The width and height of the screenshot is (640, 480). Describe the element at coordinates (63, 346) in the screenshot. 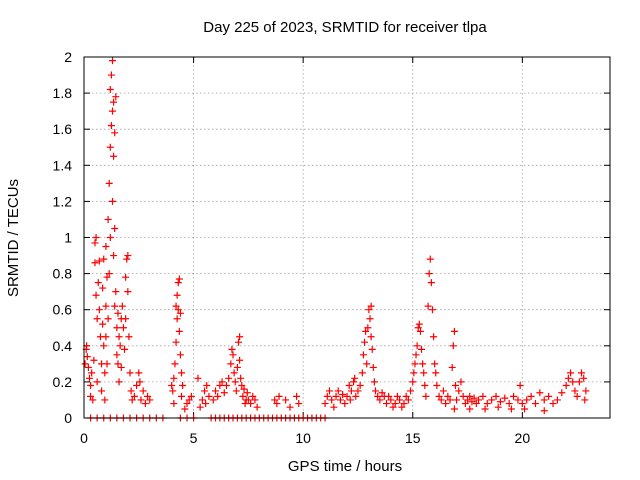

I see `y-tick-label: 0.4` at that location.